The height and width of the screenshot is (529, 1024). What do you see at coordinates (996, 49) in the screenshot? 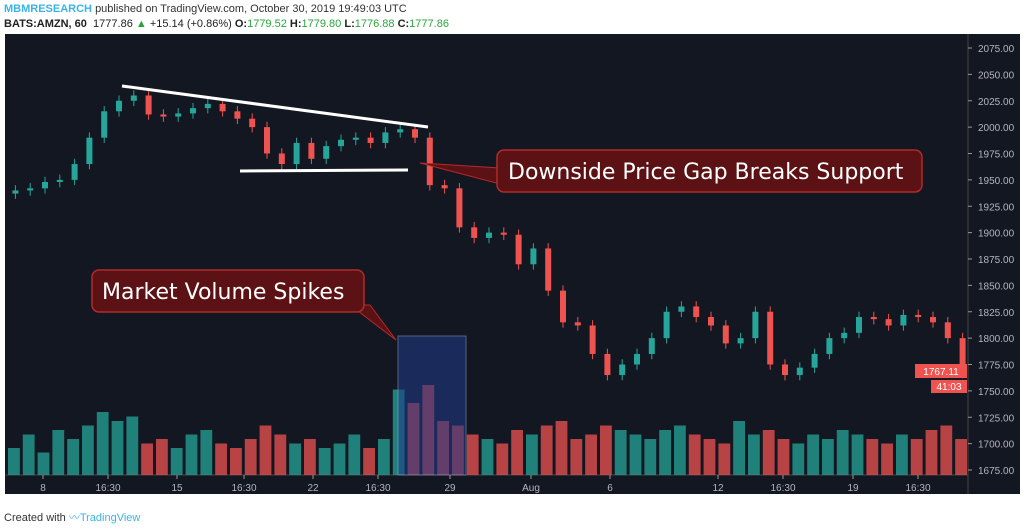
I see `y-tick-label: 2075.00` at bounding box center [996, 49].